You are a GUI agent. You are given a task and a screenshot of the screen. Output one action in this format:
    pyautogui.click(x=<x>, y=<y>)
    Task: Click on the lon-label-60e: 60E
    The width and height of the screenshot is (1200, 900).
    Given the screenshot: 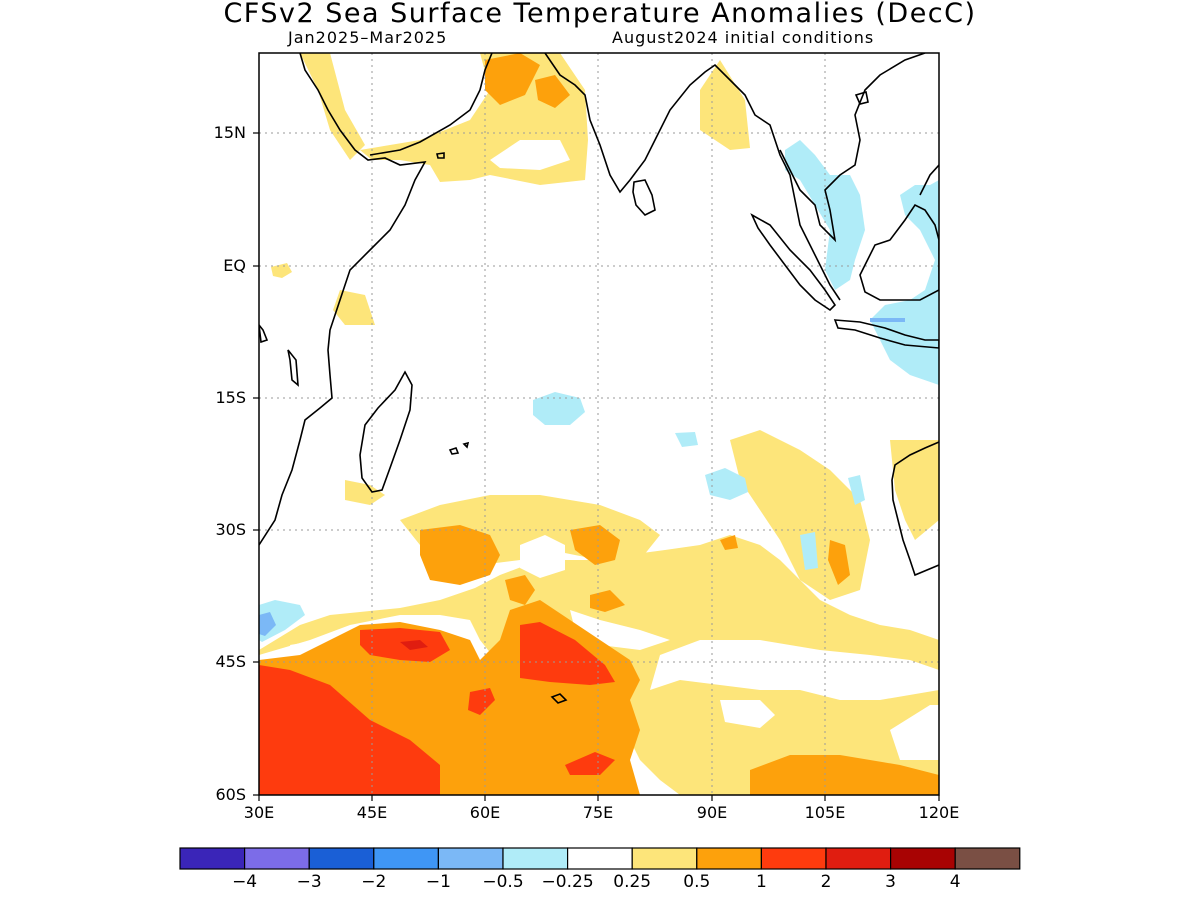 What is the action you would take?
    pyautogui.click(x=485, y=812)
    